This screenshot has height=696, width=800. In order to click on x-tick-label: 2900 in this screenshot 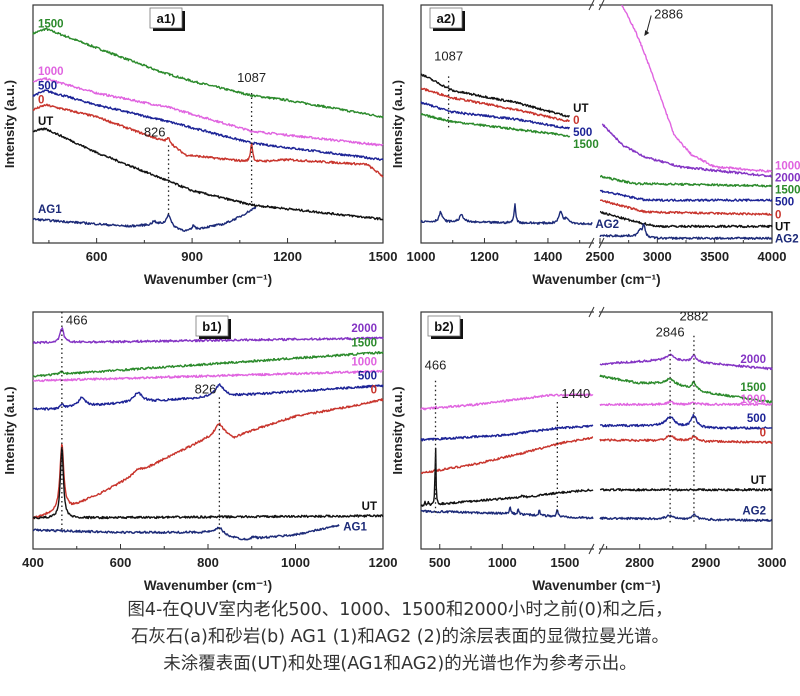, I will do `click(705, 562)`.